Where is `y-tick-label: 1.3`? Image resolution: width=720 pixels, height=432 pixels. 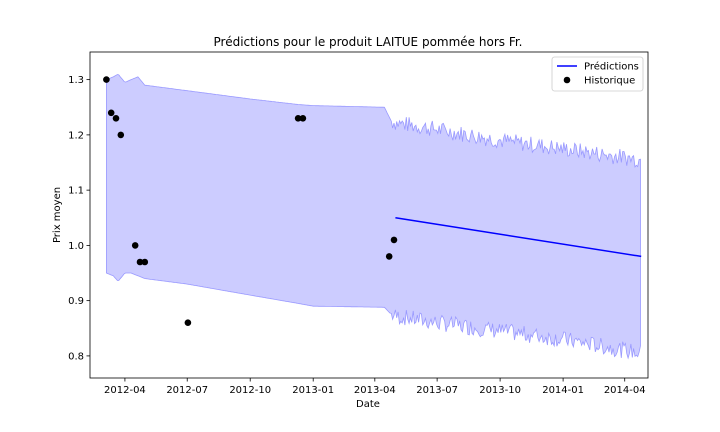 y-tick-label: 1.3 is located at coordinates (76, 80).